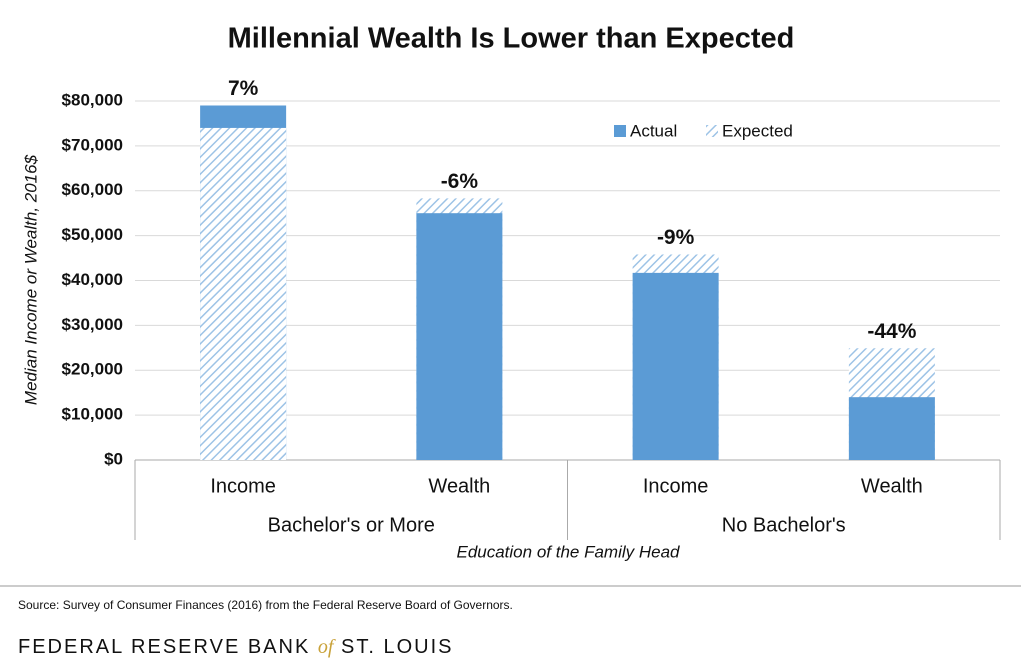  Describe the element at coordinates (92, 279) in the screenshot. I see `y-tick-label: $40,000` at that location.